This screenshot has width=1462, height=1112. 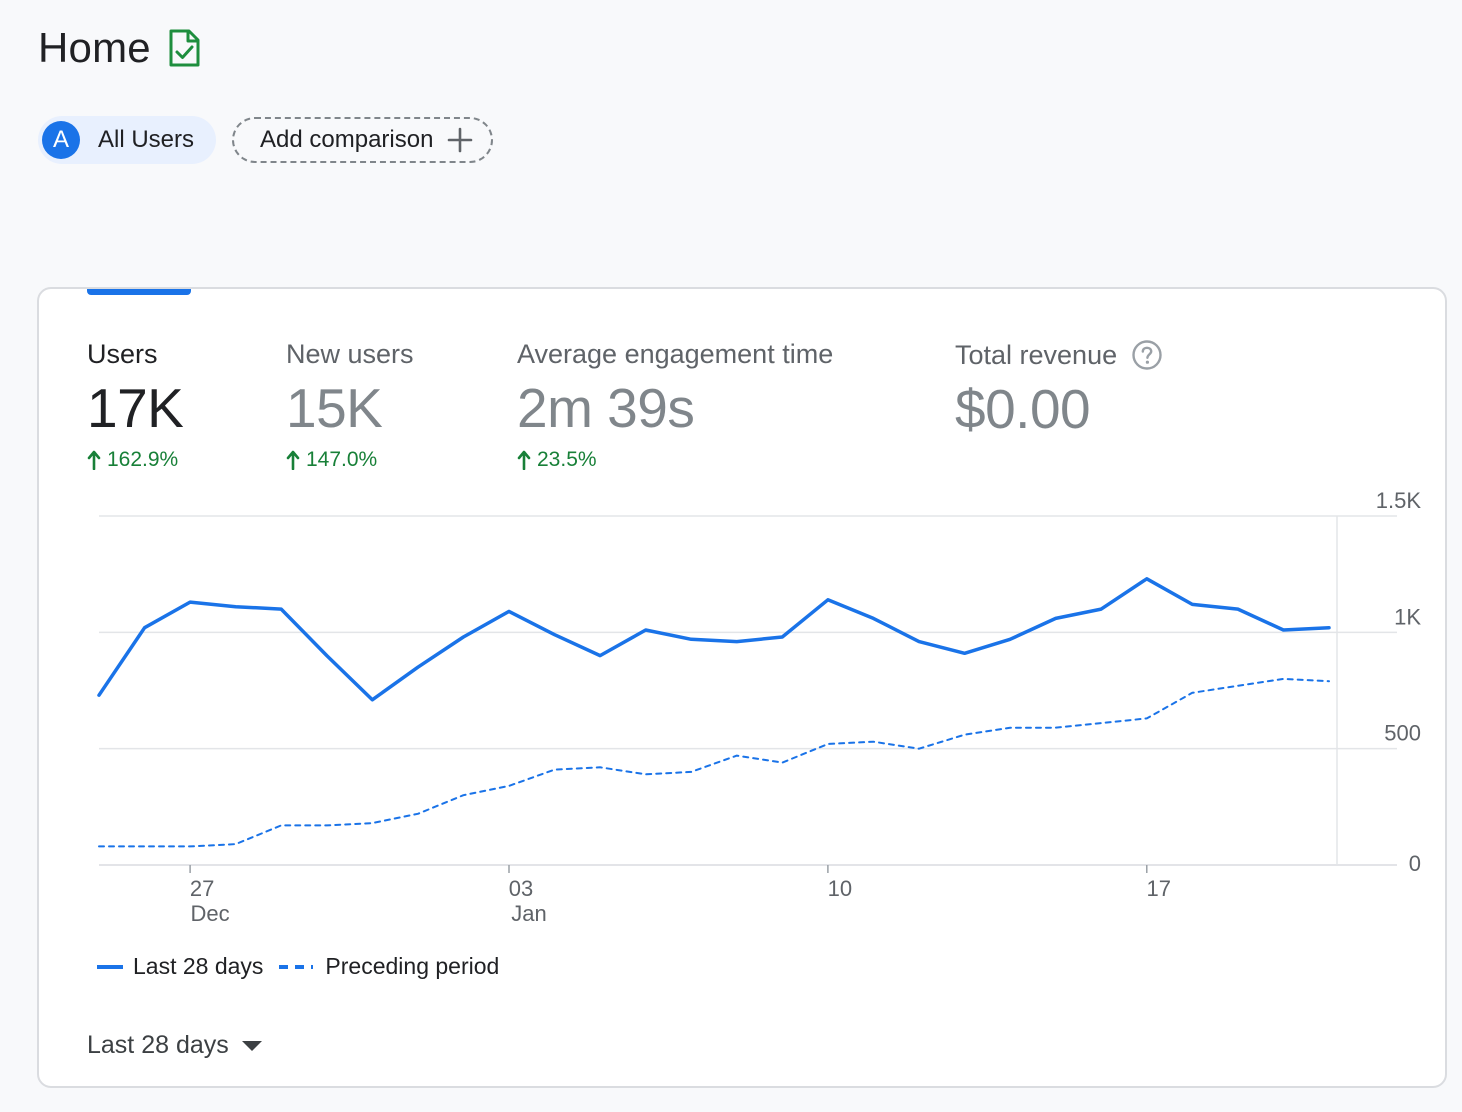 What do you see at coordinates (184, 48) in the screenshot?
I see `verified-report-icon` at bounding box center [184, 48].